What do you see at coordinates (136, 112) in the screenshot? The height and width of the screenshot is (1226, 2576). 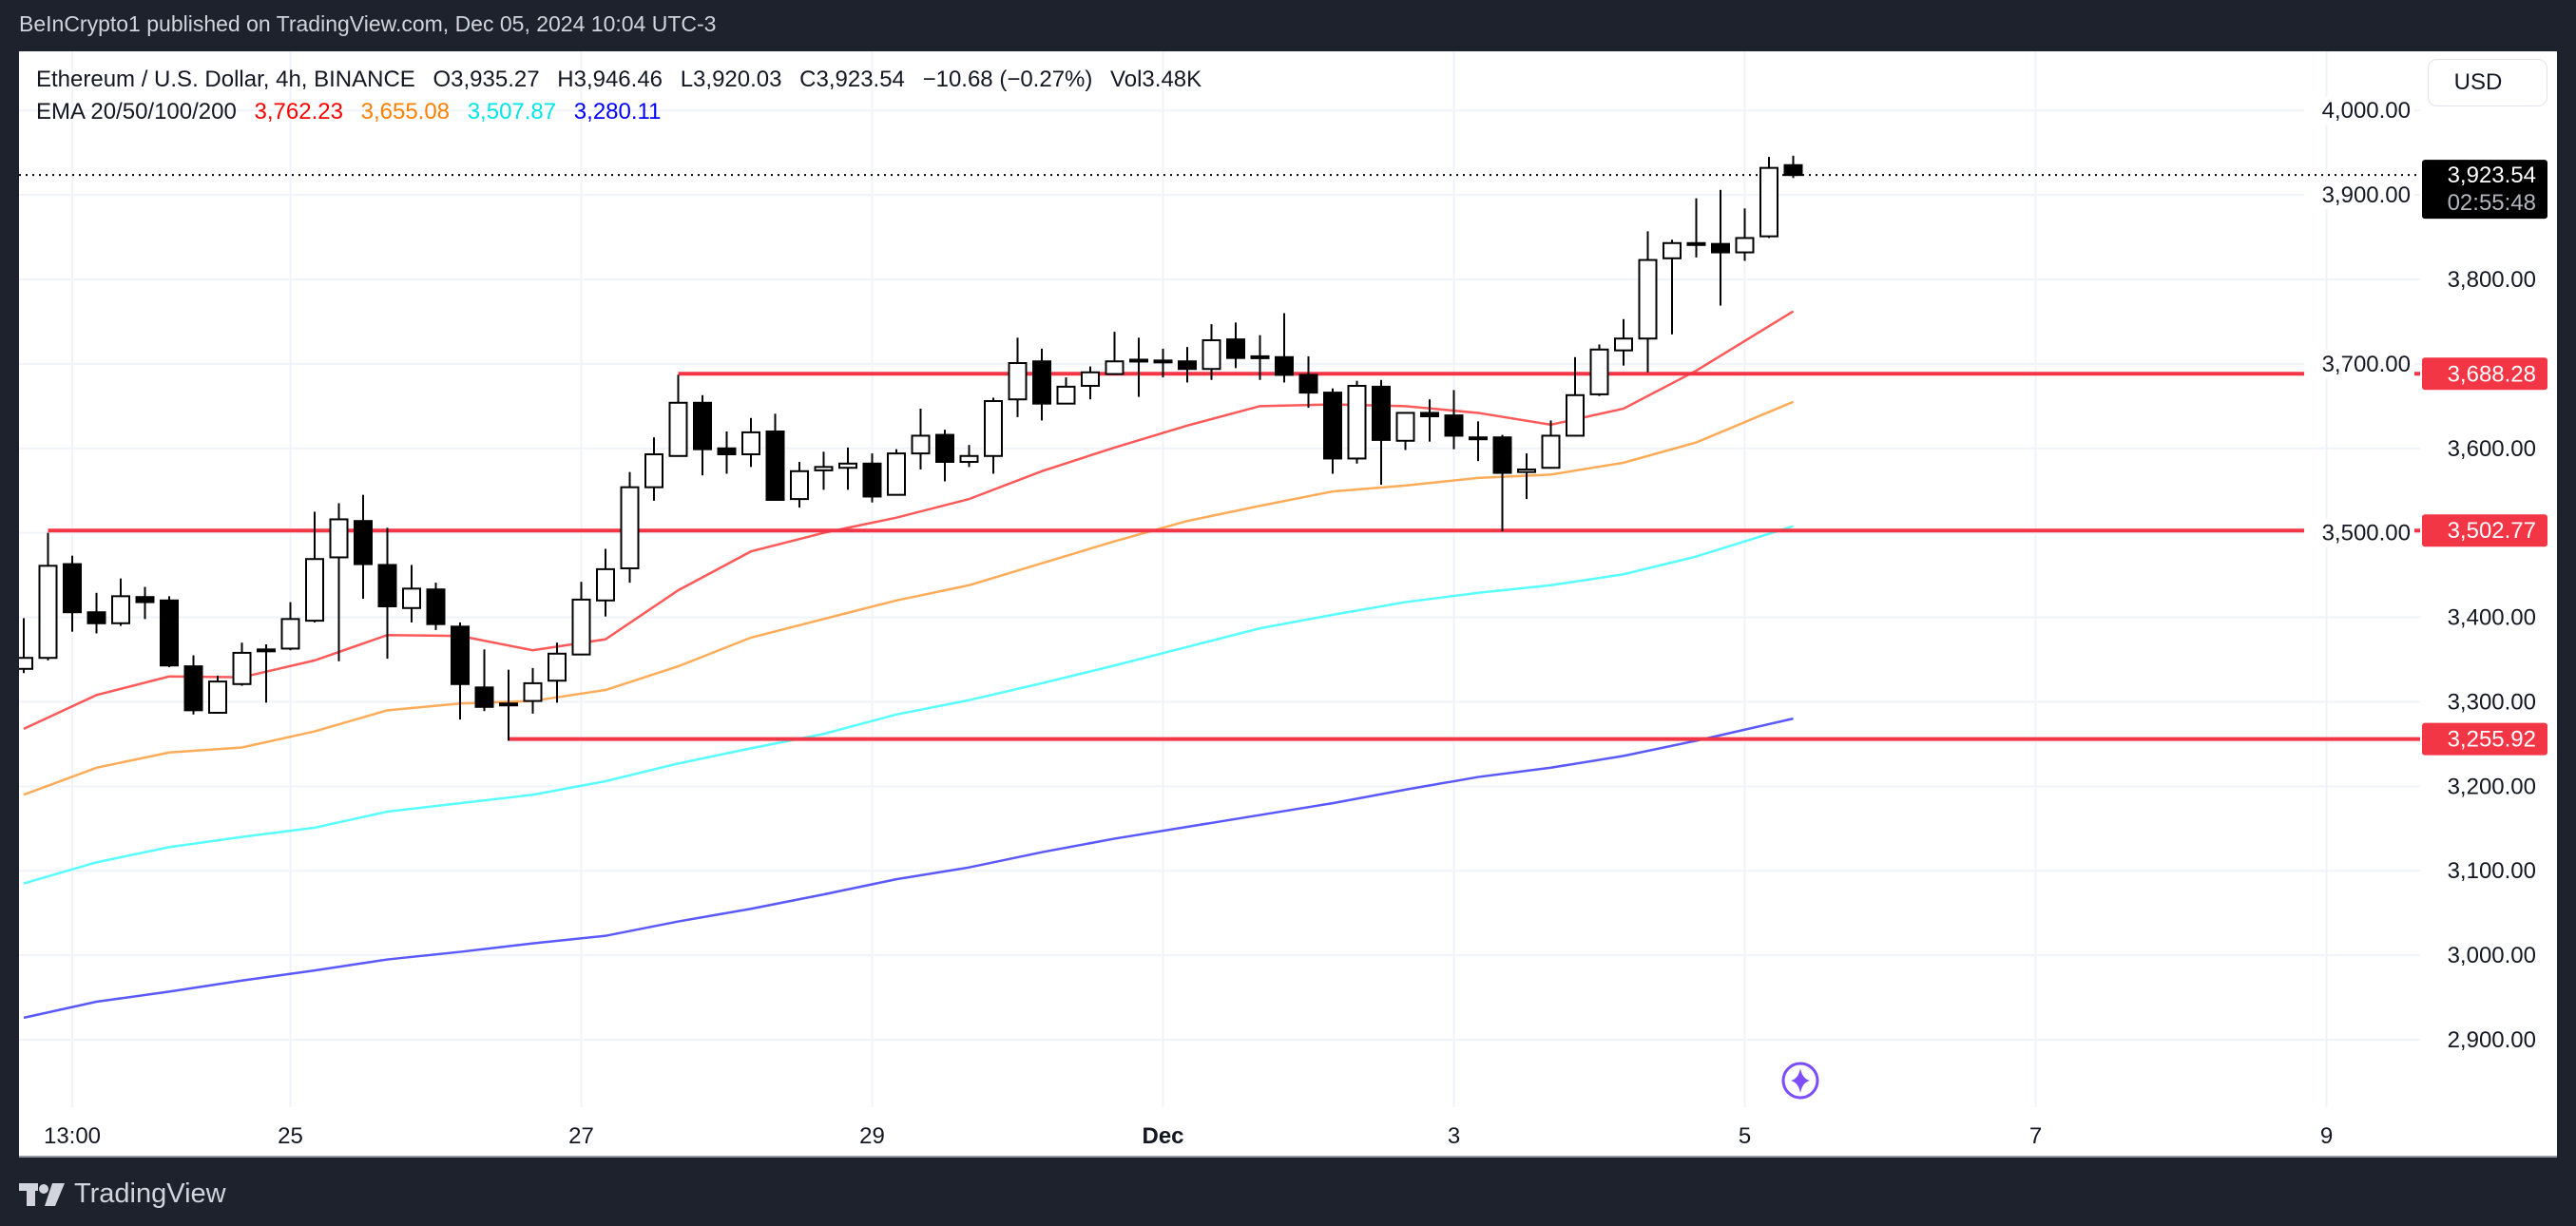 I see `ema-indicator-name: EMA 20/50/100/200` at bounding box center [136, 112].